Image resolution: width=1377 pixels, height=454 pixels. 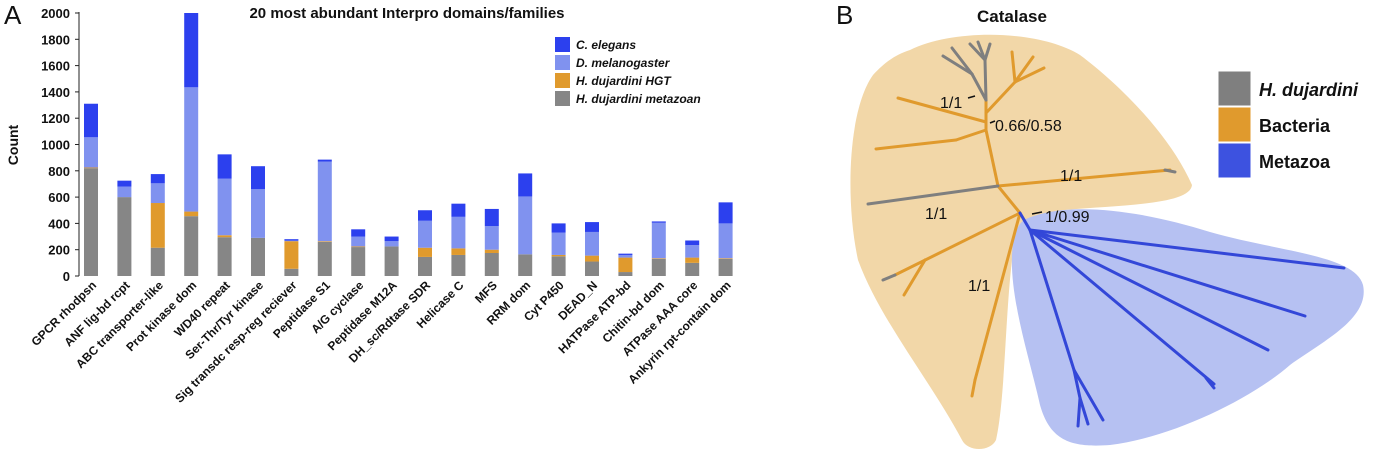 I want to click on y-tick-label: 1000, so click(x=55, y=145).